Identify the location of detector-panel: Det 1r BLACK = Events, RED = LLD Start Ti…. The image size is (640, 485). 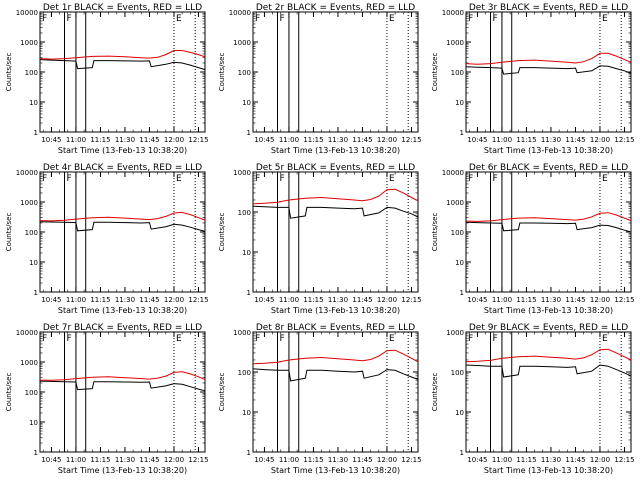
(107, 79).